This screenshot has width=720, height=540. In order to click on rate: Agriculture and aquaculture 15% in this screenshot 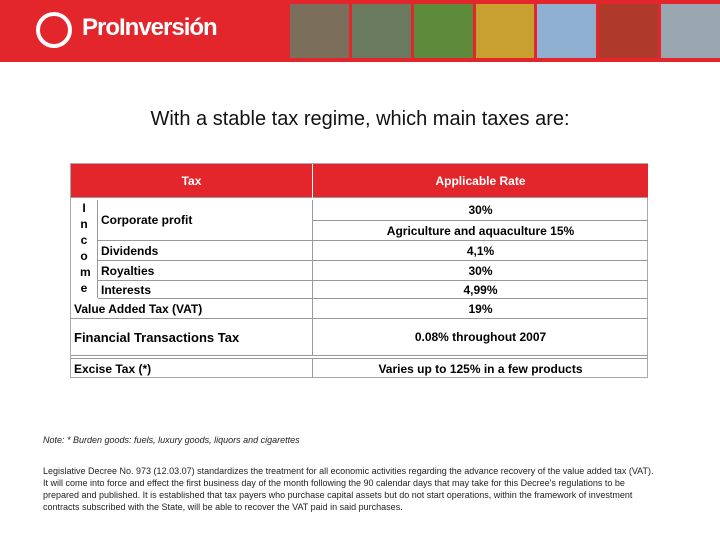, I will do `click(480, 231)`.